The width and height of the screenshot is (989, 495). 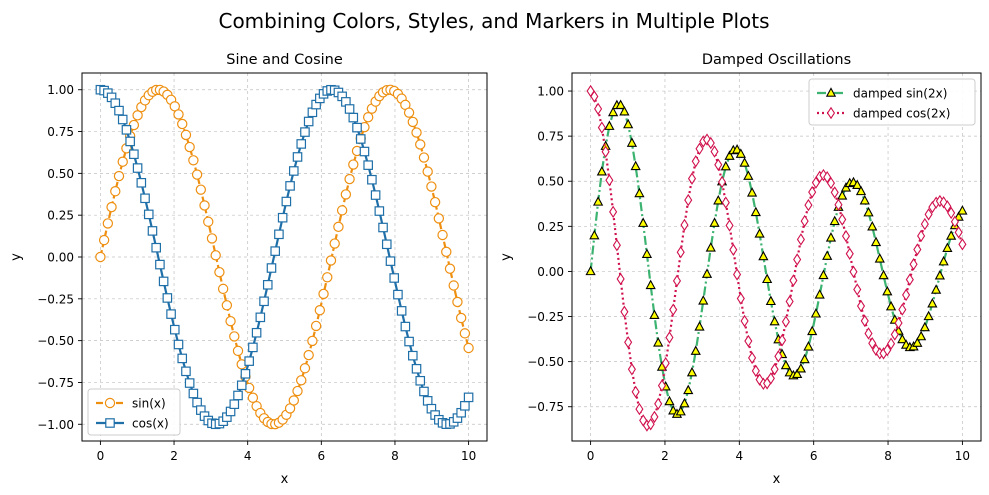 What do you see at coordinates (132, 424) in the screenshot?
I see `legend-item: cos(x)` at bounding box center [132, 424].